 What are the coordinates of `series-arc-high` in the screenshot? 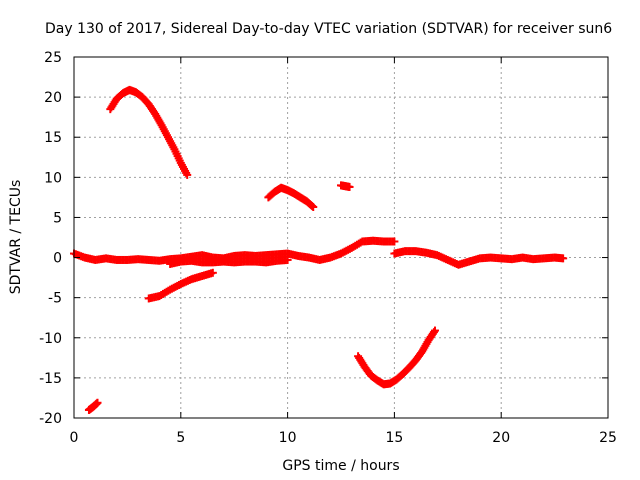 It's located at (149, 132).